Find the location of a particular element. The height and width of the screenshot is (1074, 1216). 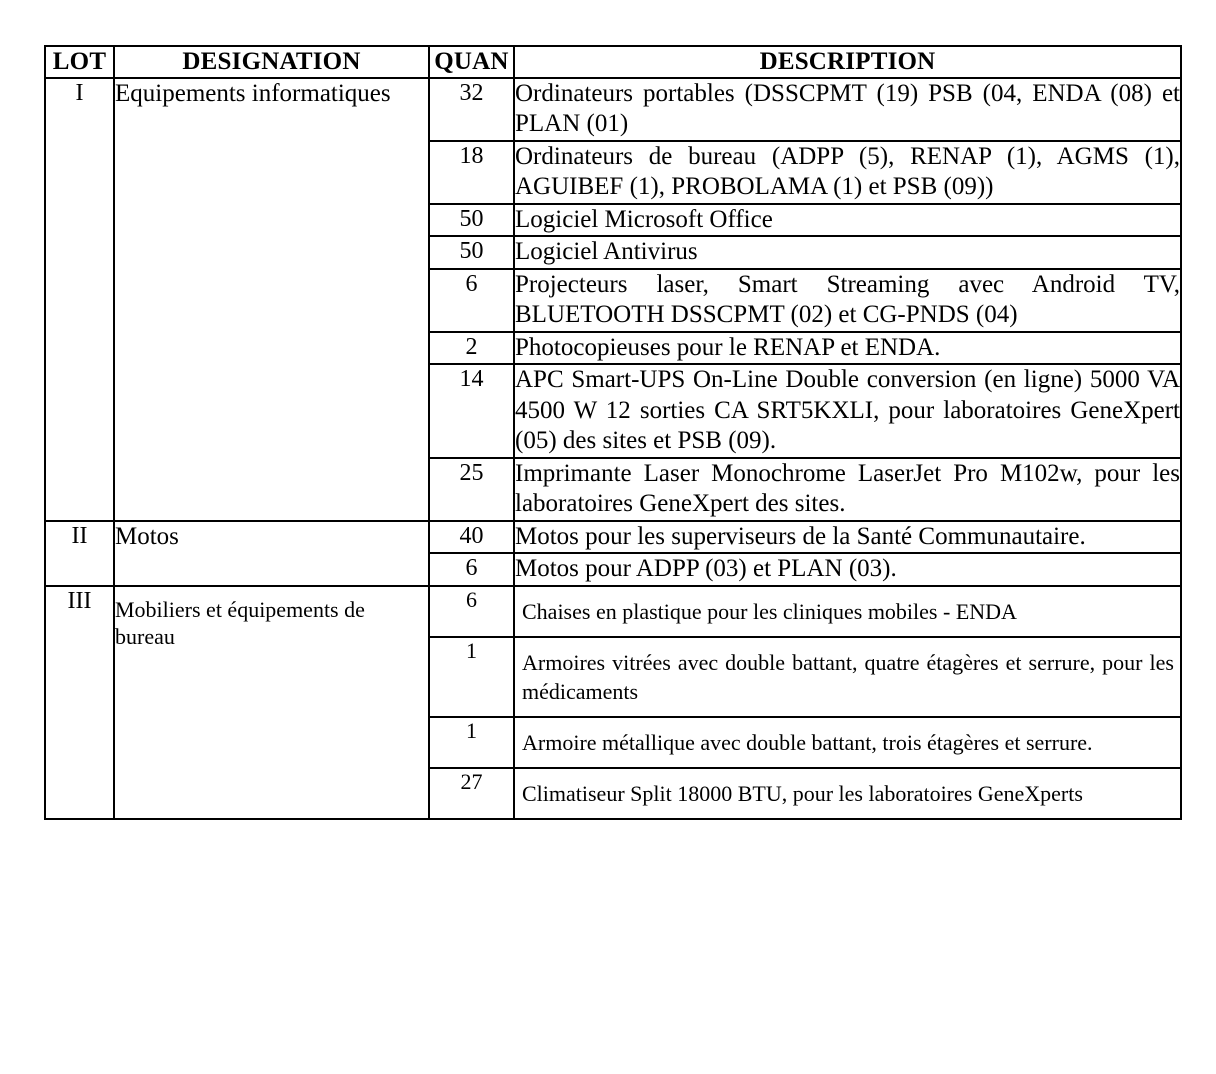

table-row: 50 Logiciel Microsoft Office is located at coordinates (613, 219).